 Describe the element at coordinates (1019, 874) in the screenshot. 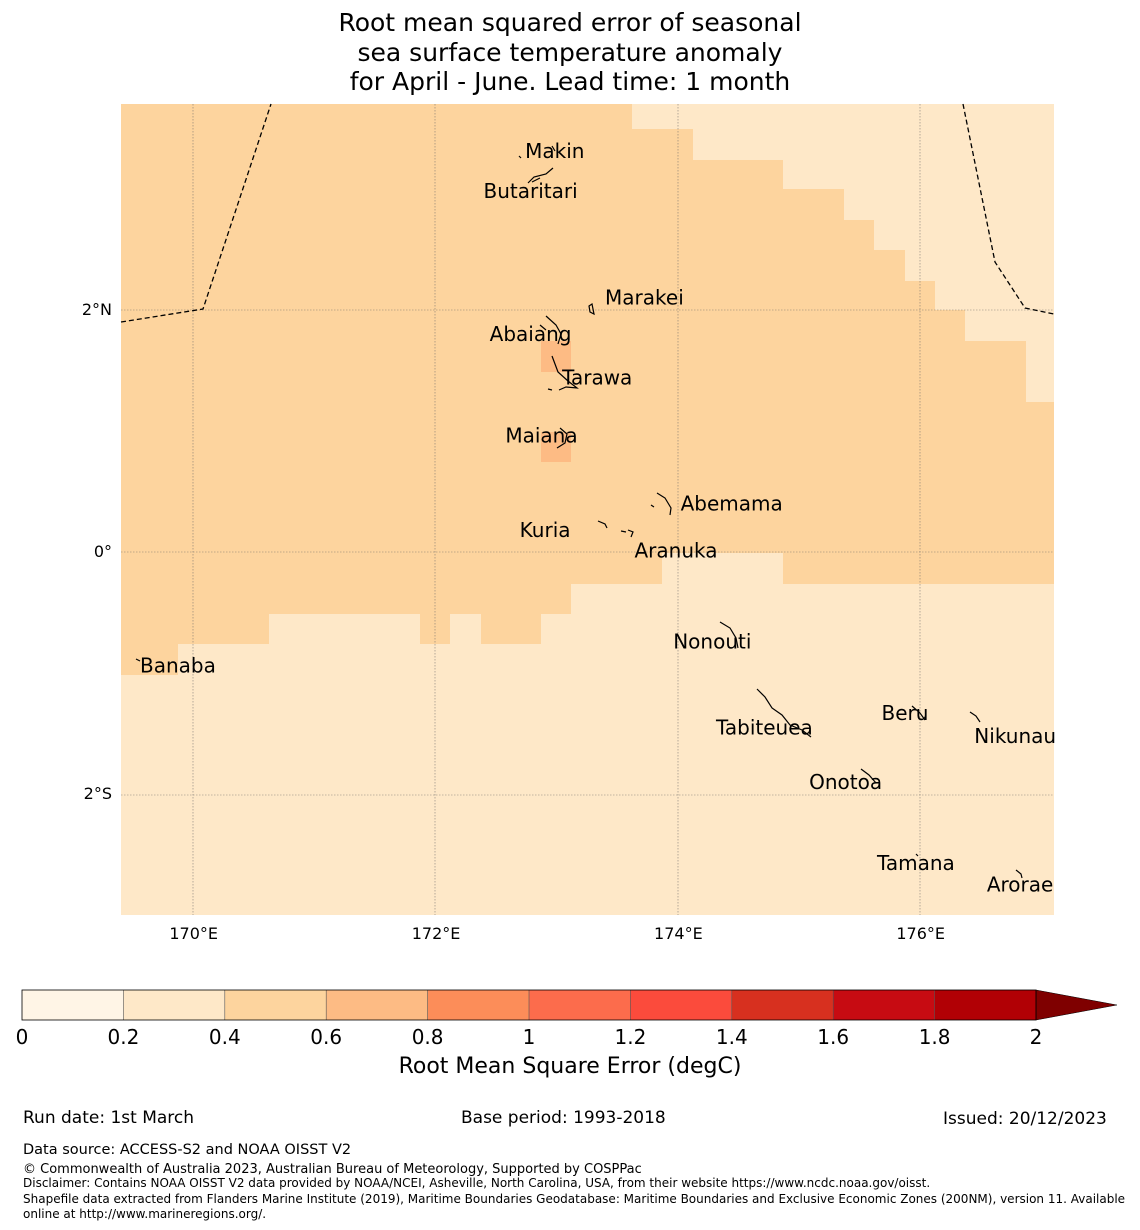

I see `island-arorae` at that location.